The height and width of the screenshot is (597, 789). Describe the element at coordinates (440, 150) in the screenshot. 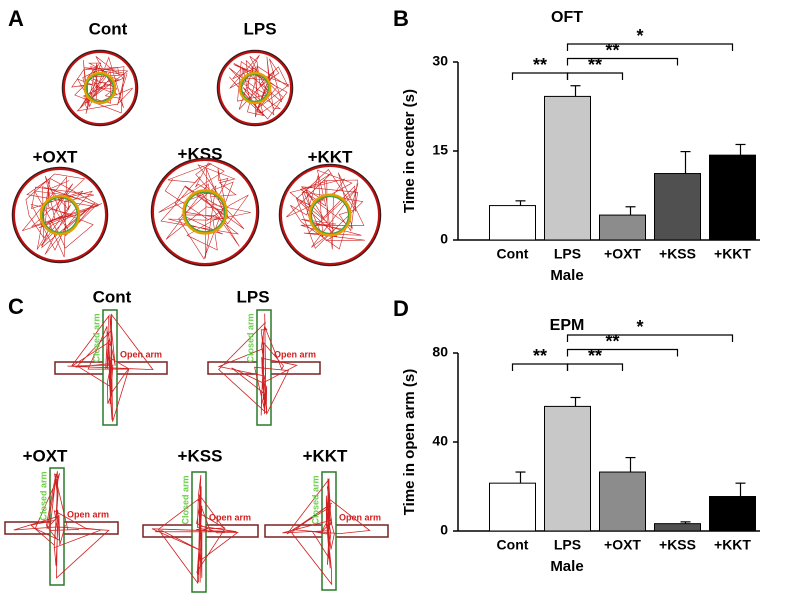

I see `y-tick-label: 15` at that location.